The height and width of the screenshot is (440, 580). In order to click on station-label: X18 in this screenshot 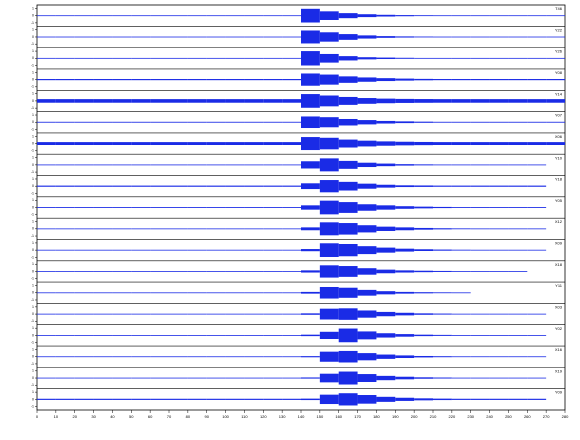, I will do `click(559, 264)`.